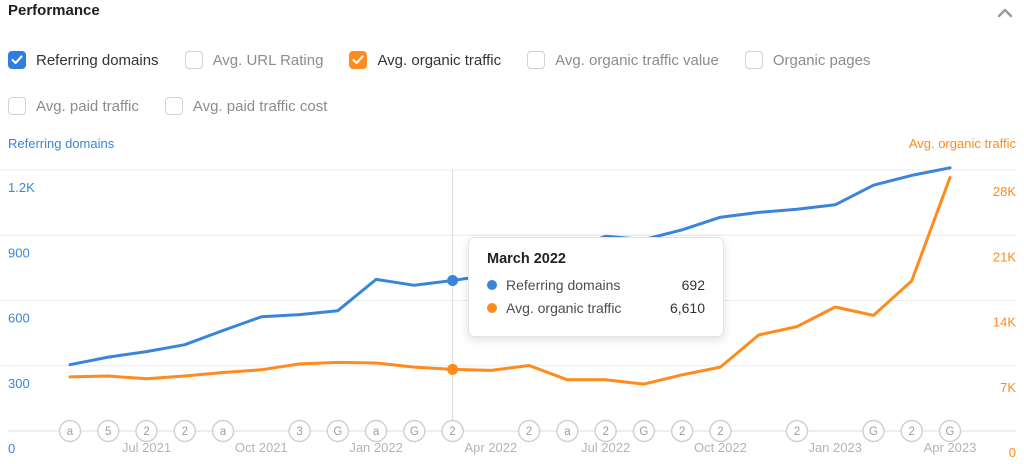 This screenshot has height=464, width=1024. Describe the element at coordinates (260, 106) in the screenshot. I see `metric-label: Avg. paid traffic cost` at that location.